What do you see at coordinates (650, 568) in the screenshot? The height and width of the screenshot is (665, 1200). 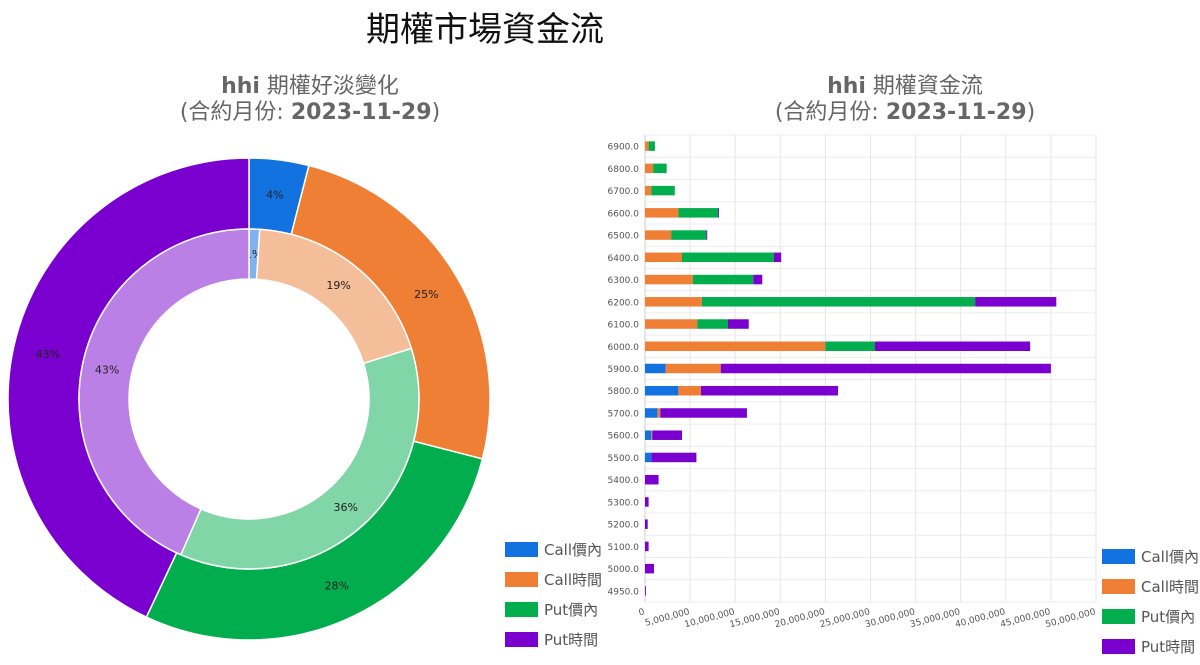 I see `bar-put-time-5000.0` at bounding box center [650, 568].